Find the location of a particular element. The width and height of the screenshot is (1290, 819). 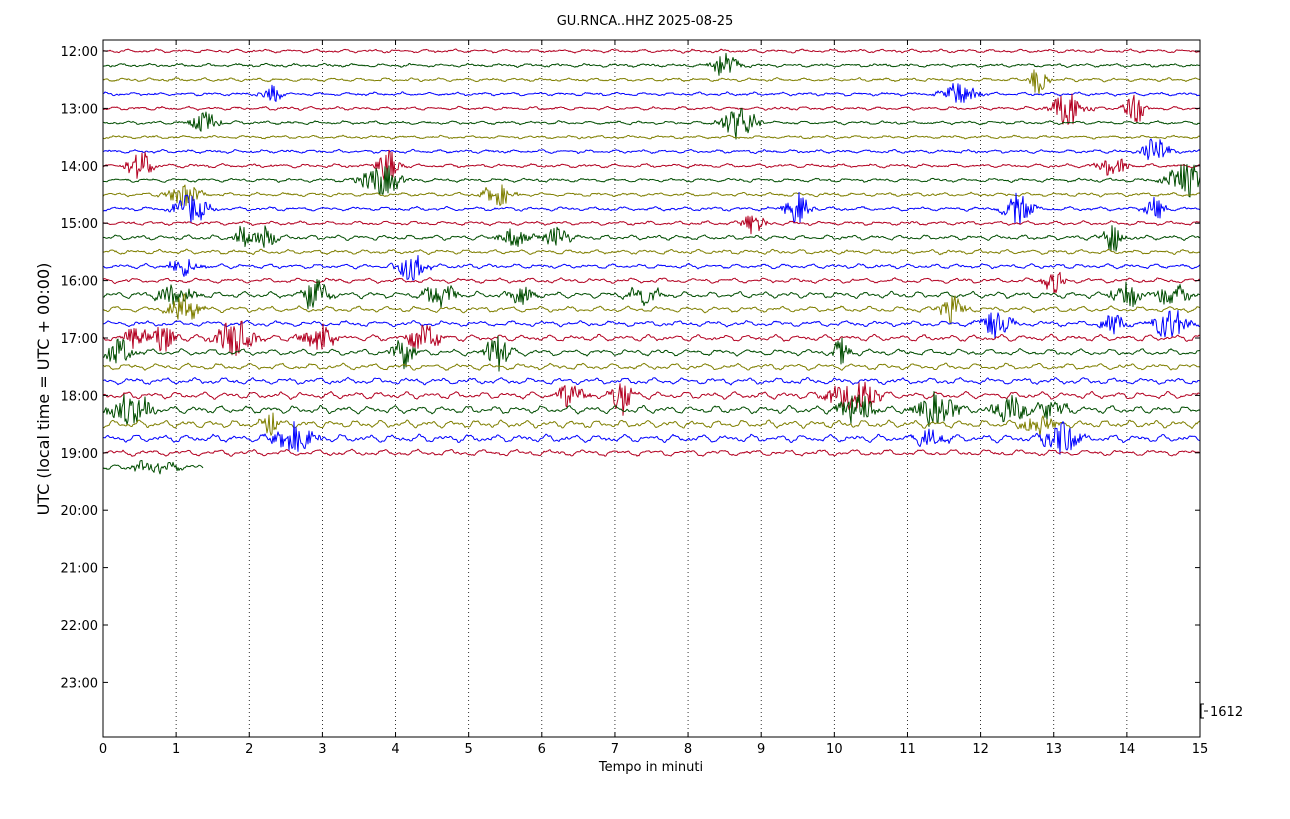

y-tick-label: 23:00 is located at coordinates (79, 683).